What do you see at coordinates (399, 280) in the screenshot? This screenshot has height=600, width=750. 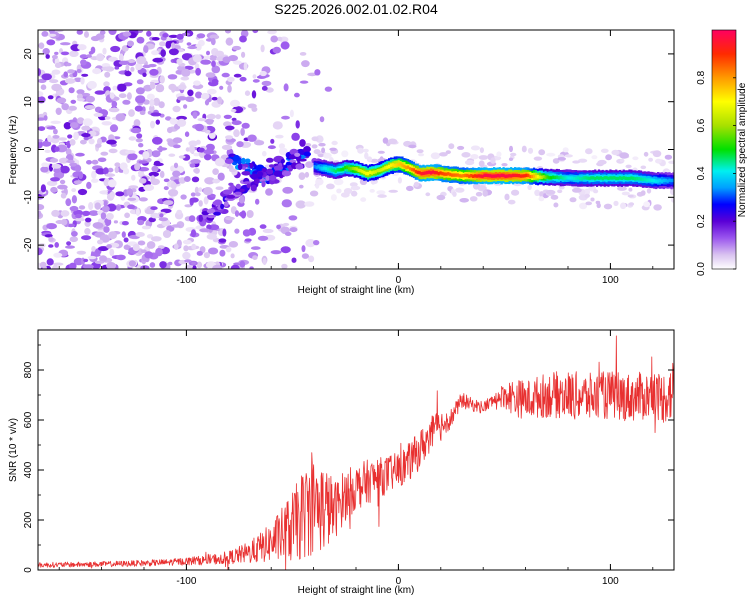 I see `spectrogram-x-tick-label: 0` at bounding box center [399, 280].